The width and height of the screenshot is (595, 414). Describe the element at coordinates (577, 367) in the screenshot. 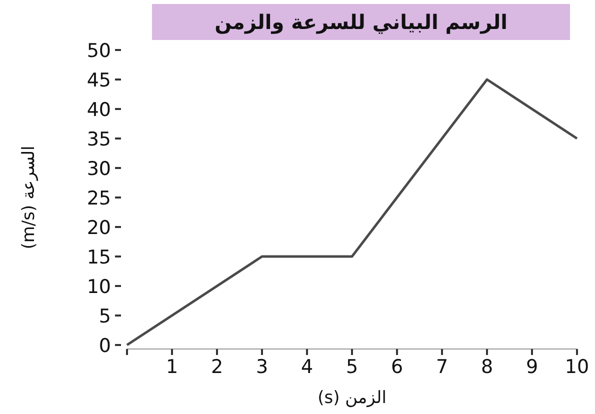

I see `x-tick-label: 10` at that location.